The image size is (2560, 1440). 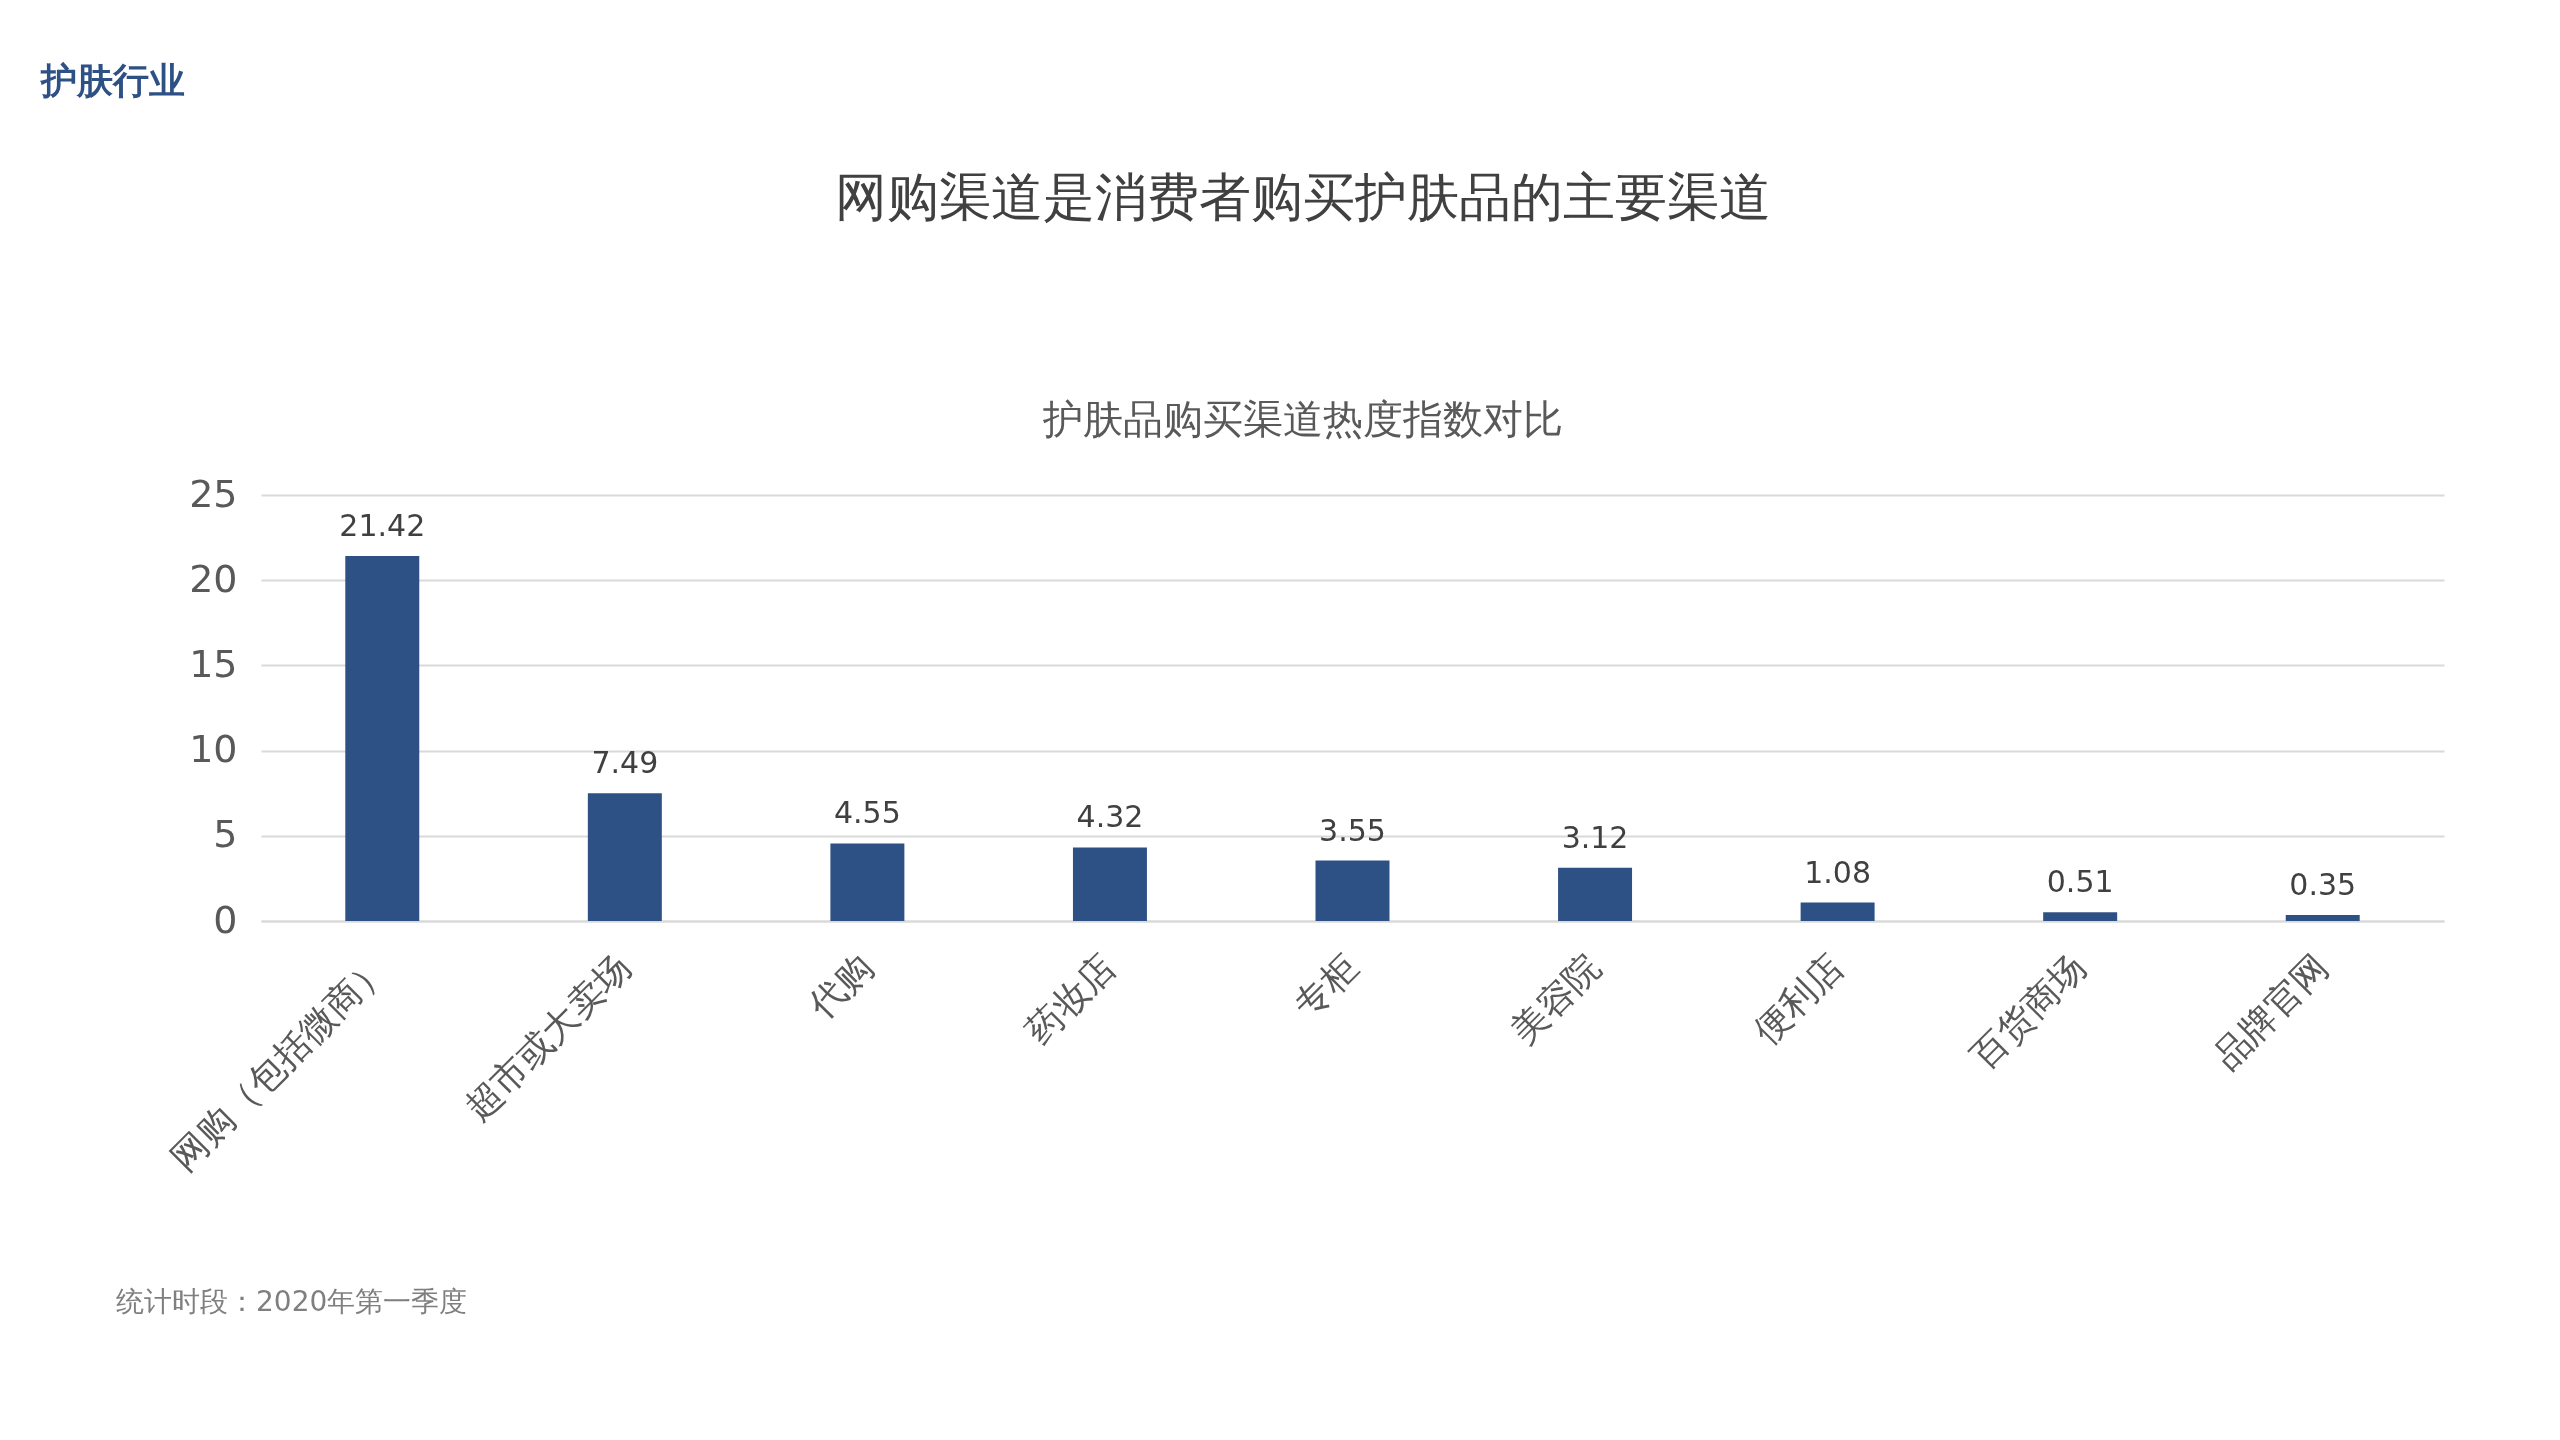 What do you see at coordinates (2080, 882) in the screenshot?
I see `data-label: 0.51` at bounding box center [2080, 882].